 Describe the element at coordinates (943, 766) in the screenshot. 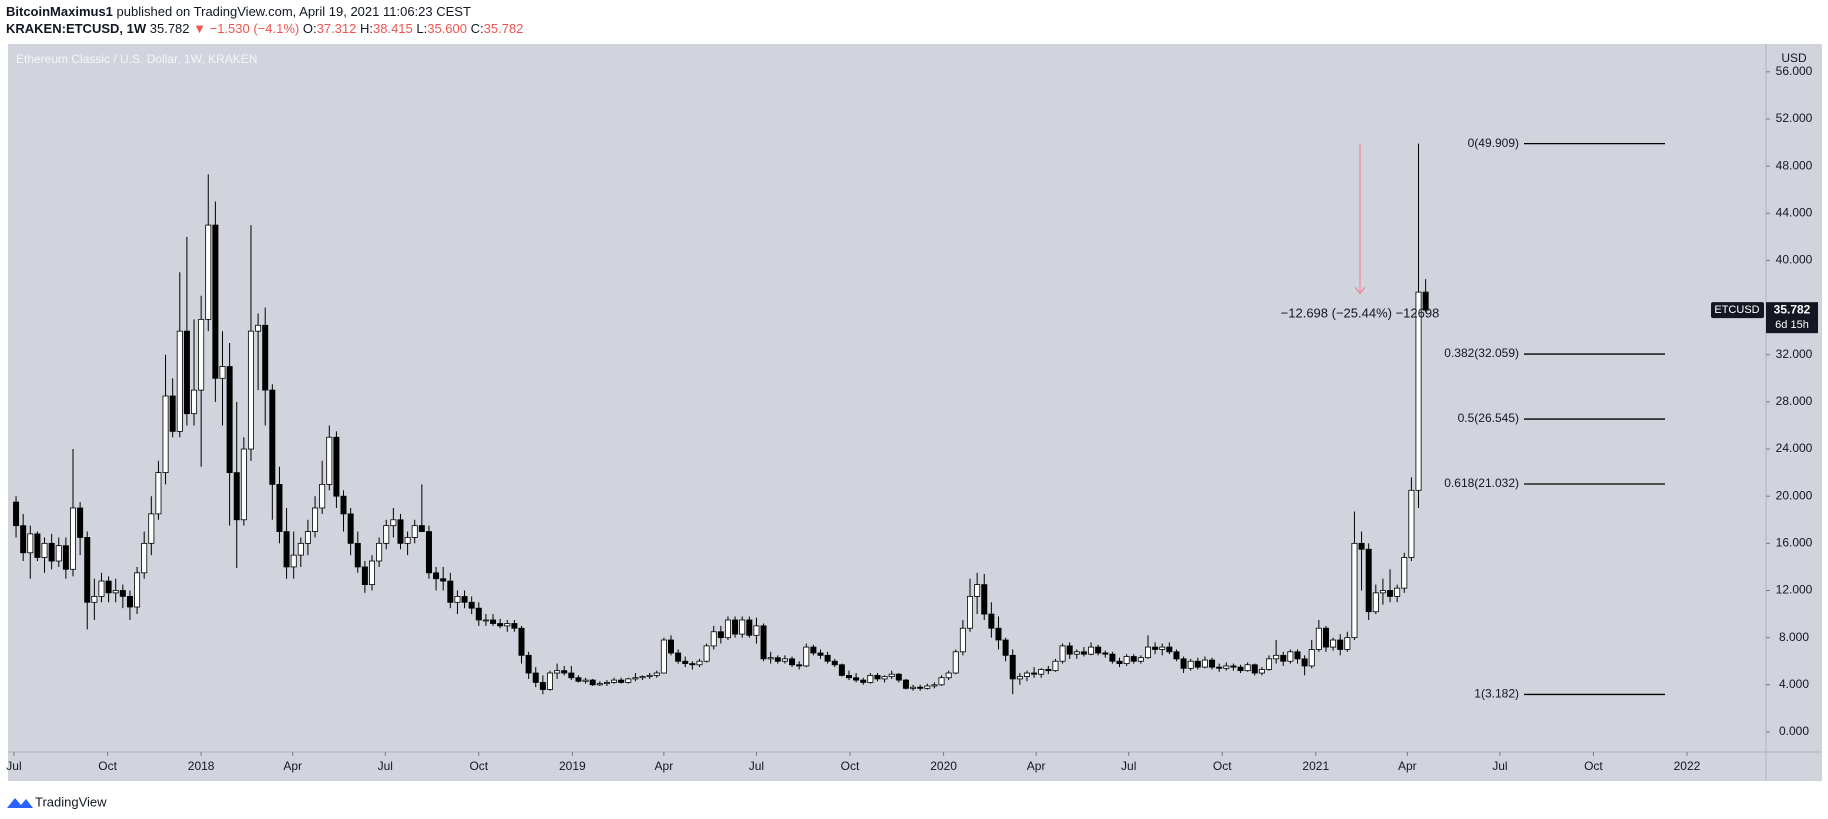

I see `x-tick-label: 2020` at that location.